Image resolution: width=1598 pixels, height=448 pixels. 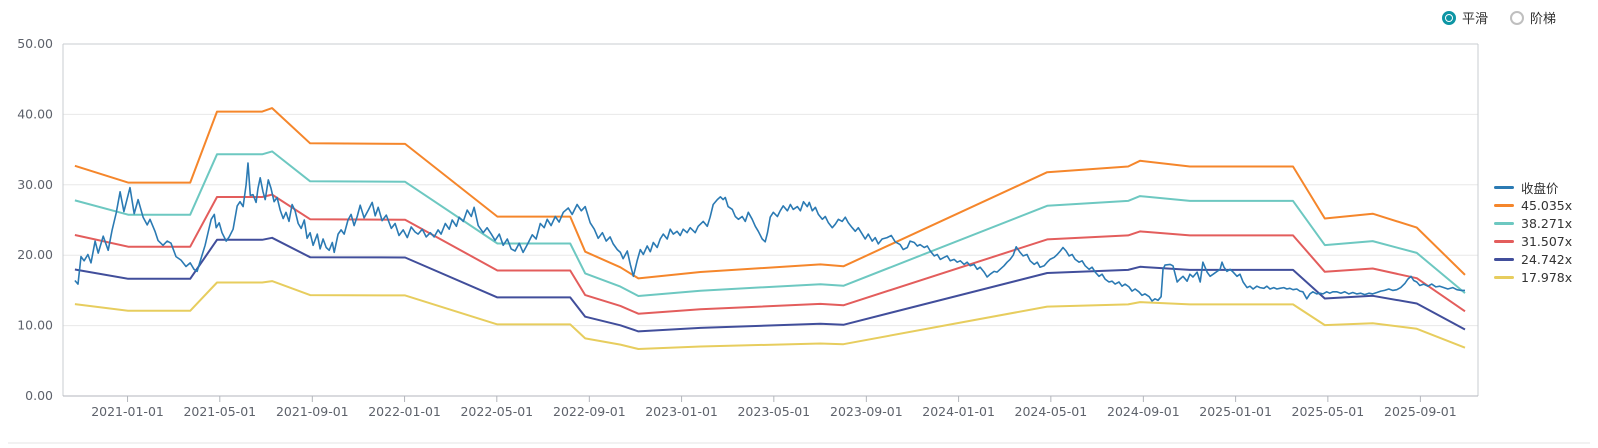 What do you see at coordinates (127, 411) in the screenshot?
I see `x-axis-tick-label: 2021-01-01` at bounding box center [127, 411].